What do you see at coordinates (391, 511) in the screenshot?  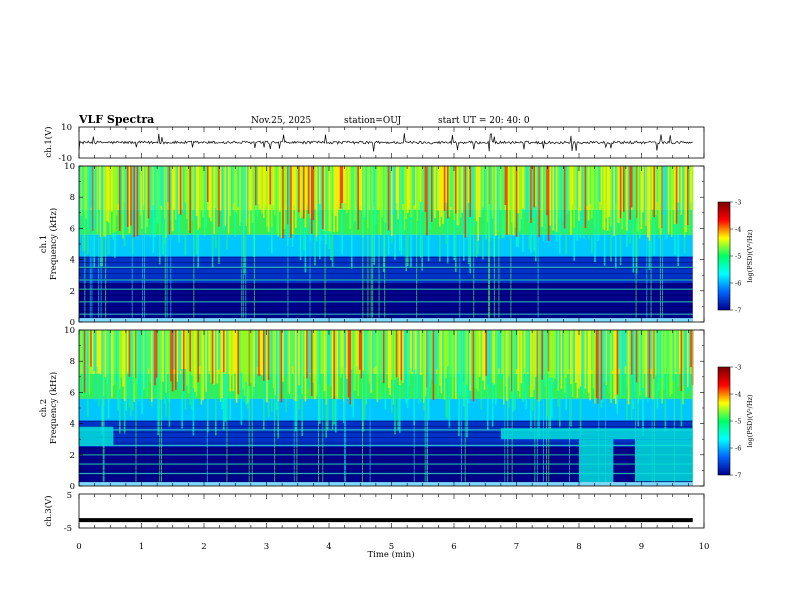 I see `ch3-tick-marks` at bounding box center [391, 511].